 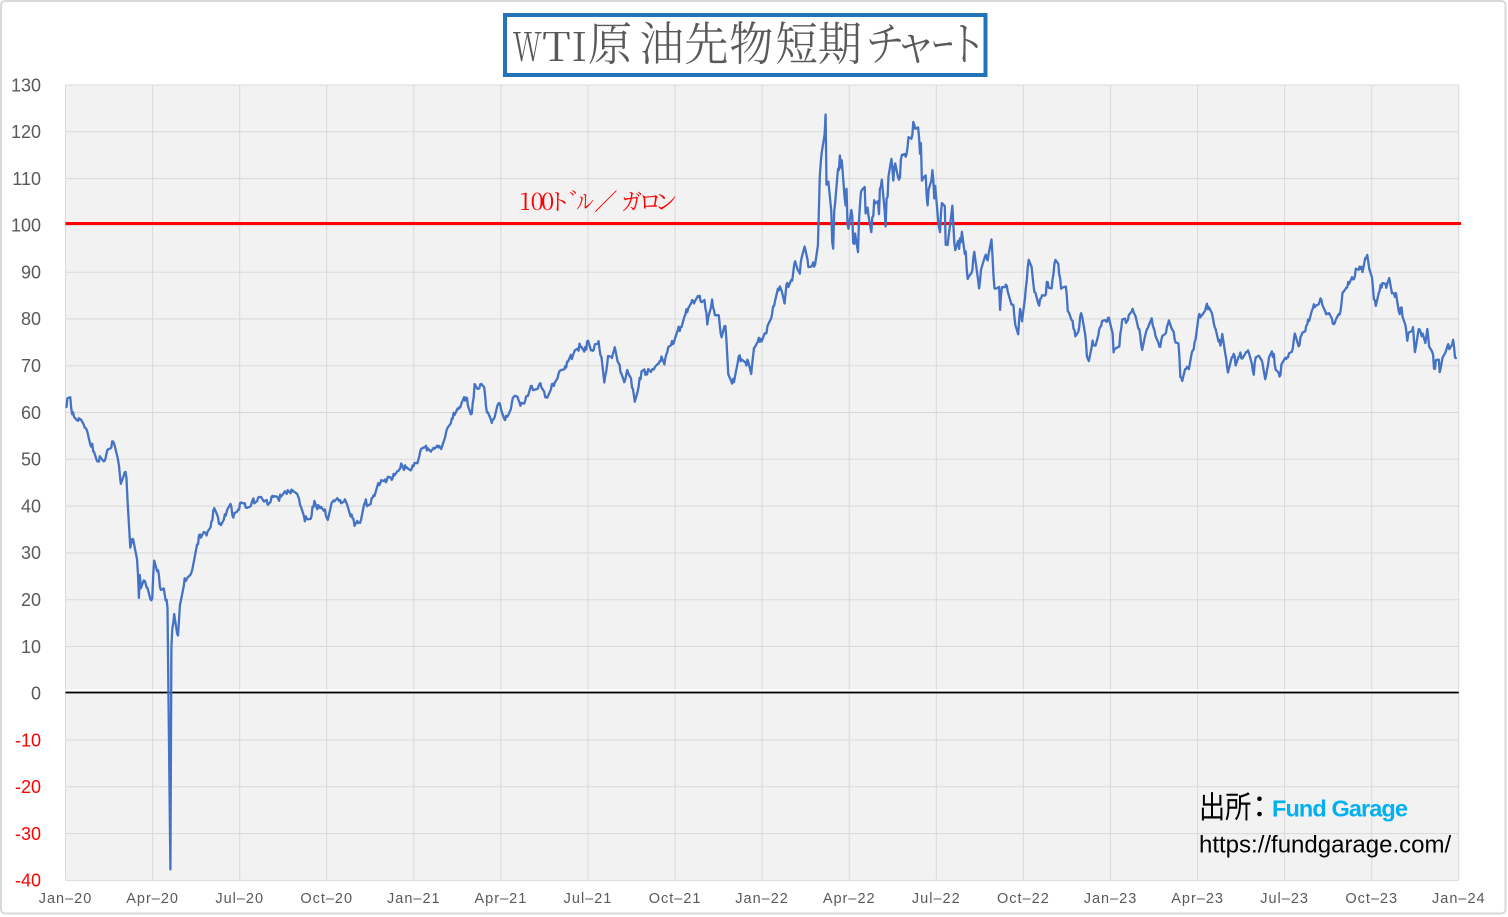 What do you see at coordinates (31, 273) in the screenshot?
I see `svg-text: 90` at bounding box center [31, 273].